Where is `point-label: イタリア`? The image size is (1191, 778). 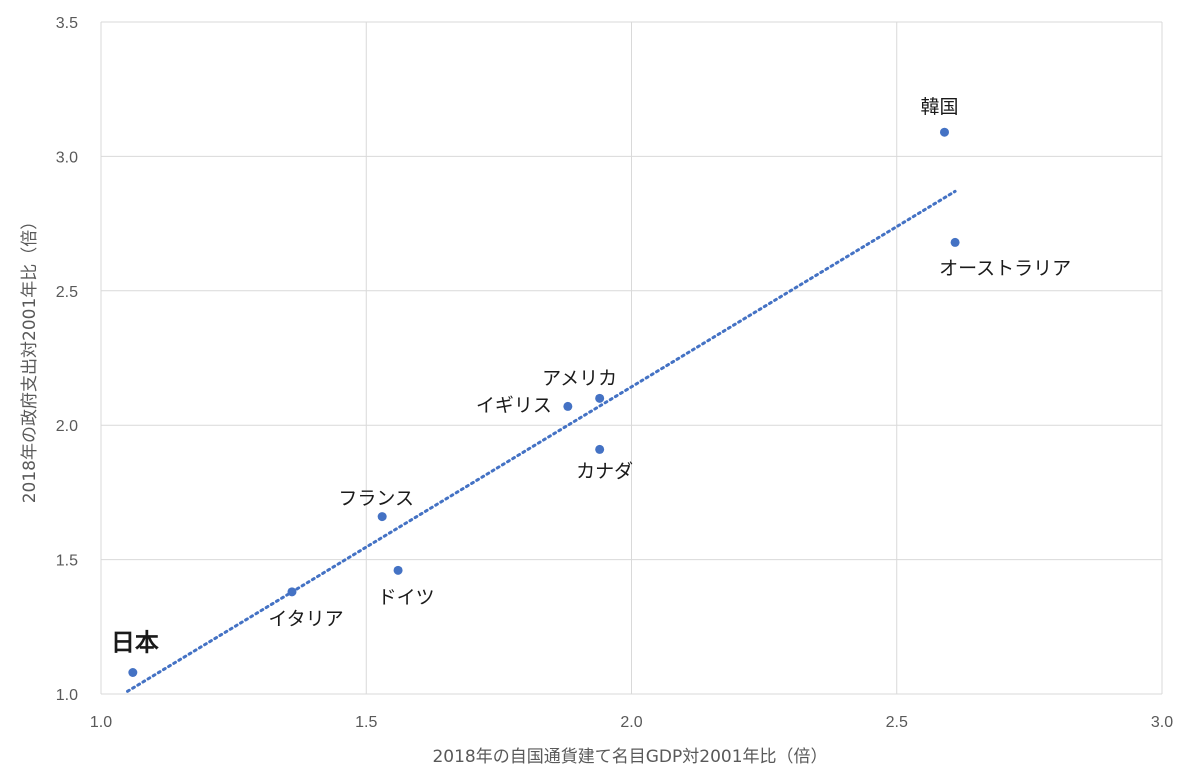 point-label: イタリア is located at coordinates (305, 619).